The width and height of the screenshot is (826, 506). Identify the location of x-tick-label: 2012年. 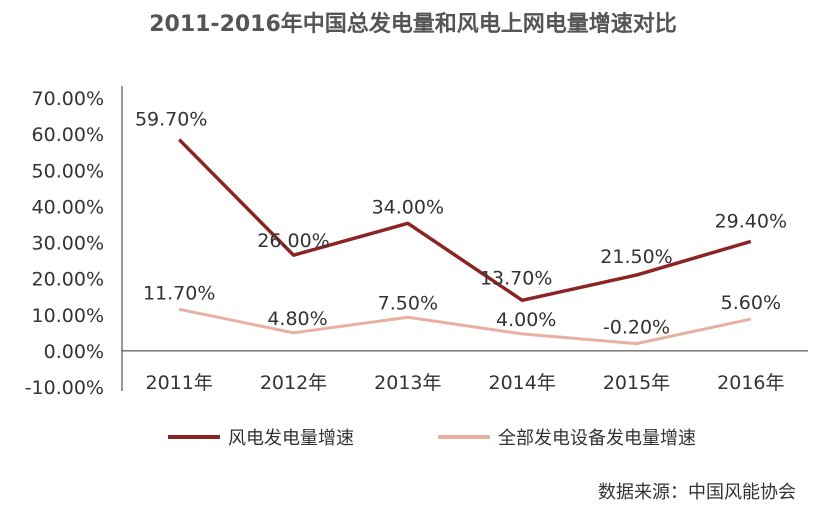
(293, 383).